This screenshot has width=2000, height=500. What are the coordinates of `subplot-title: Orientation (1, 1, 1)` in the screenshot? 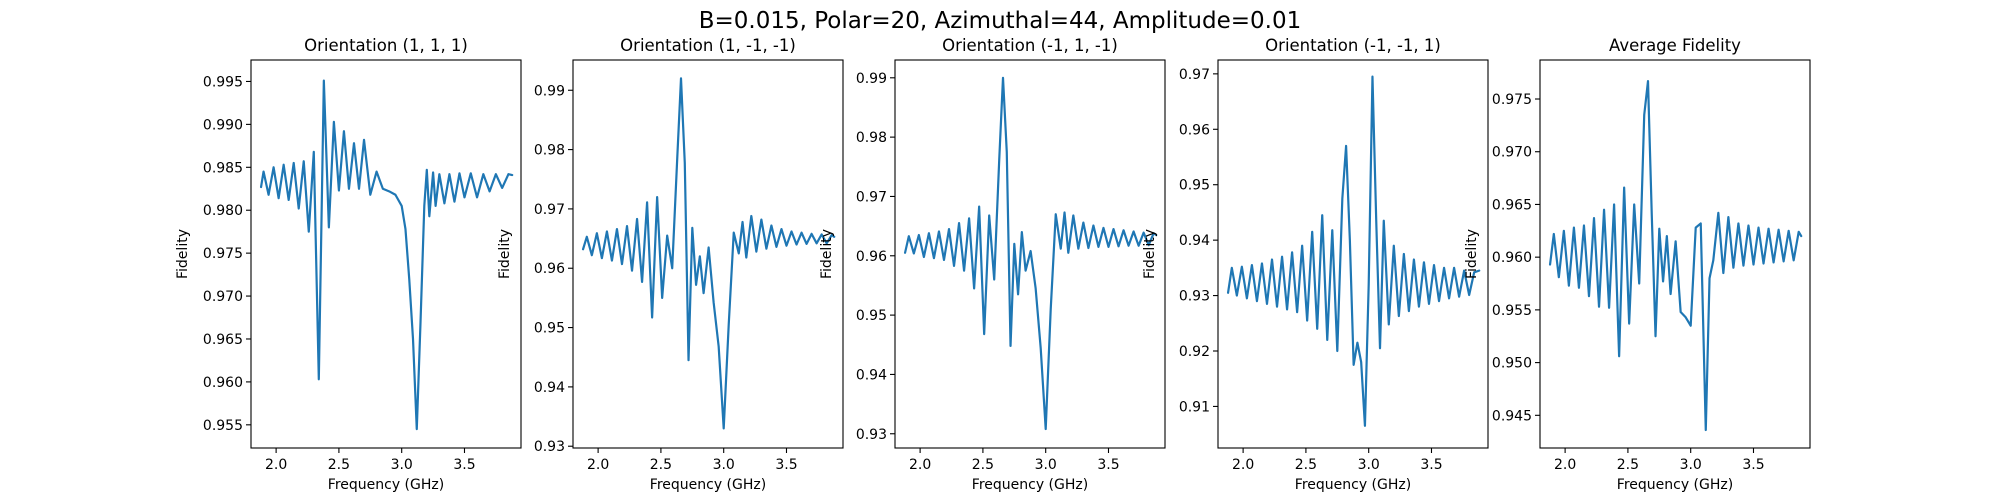 It's located at (386, 45).